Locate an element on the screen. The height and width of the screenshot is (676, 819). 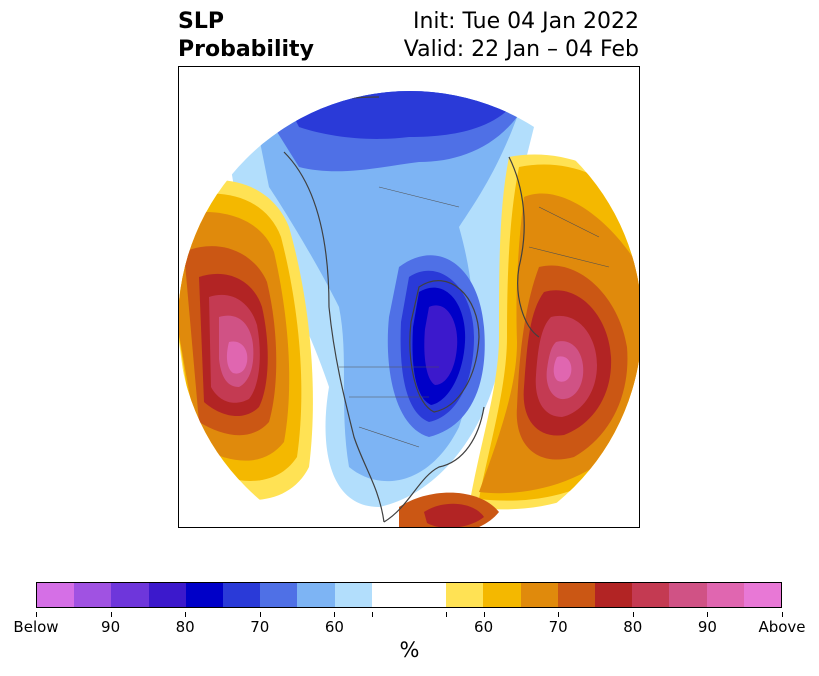
colorbar-tick-label: Above is located at coordinates (782, 627).